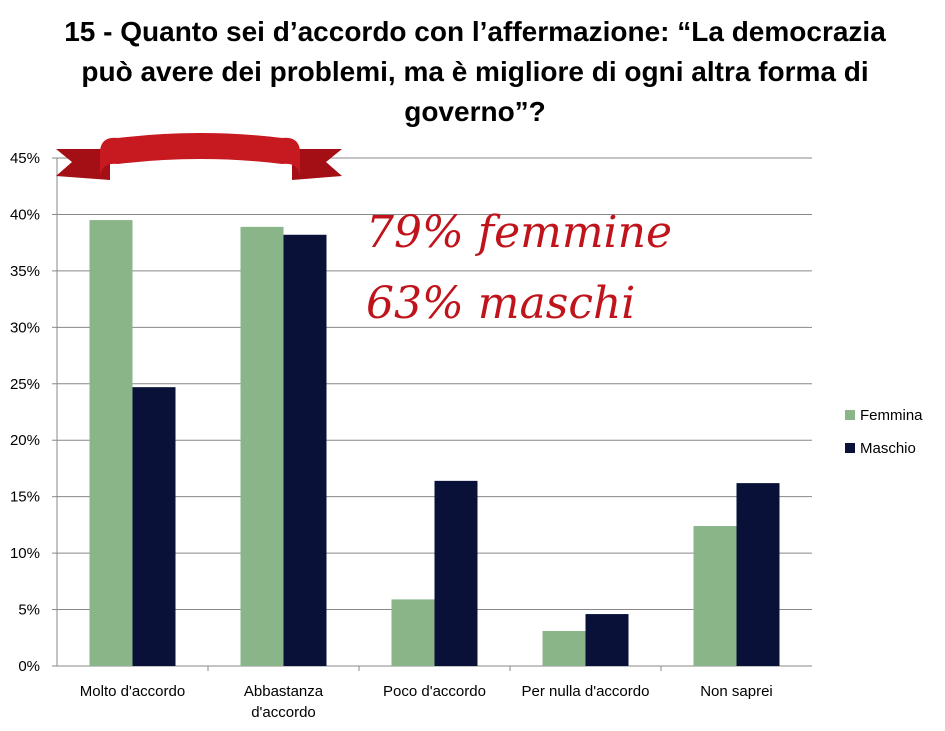 The width and height of the screenshot is (945, 731). I want to click on x-category-label: Per nulla d'accordo, so click(586, 691).